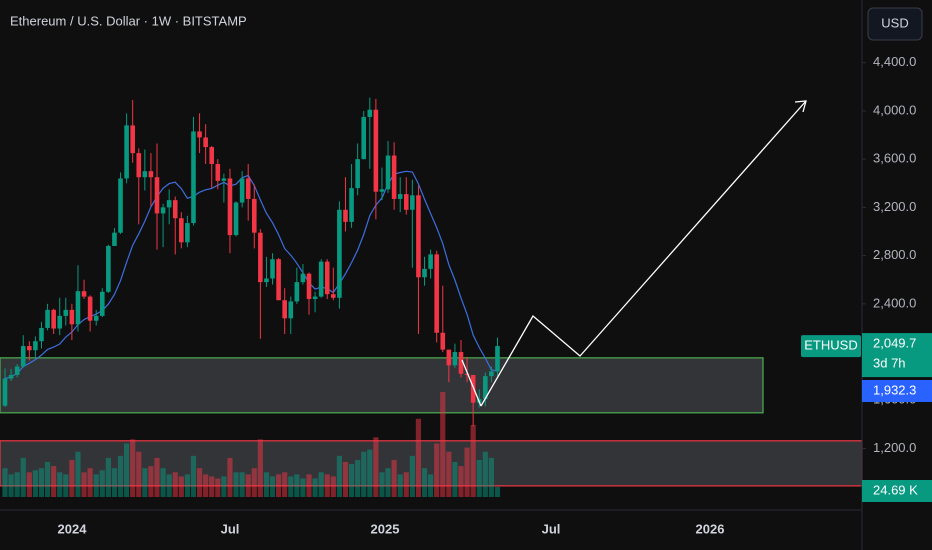 This screenshot has width=932, height=550. Describe the element at coordinates (894, 343) in the screenshot. I see `last-price-label: 2,049.7` at that location.